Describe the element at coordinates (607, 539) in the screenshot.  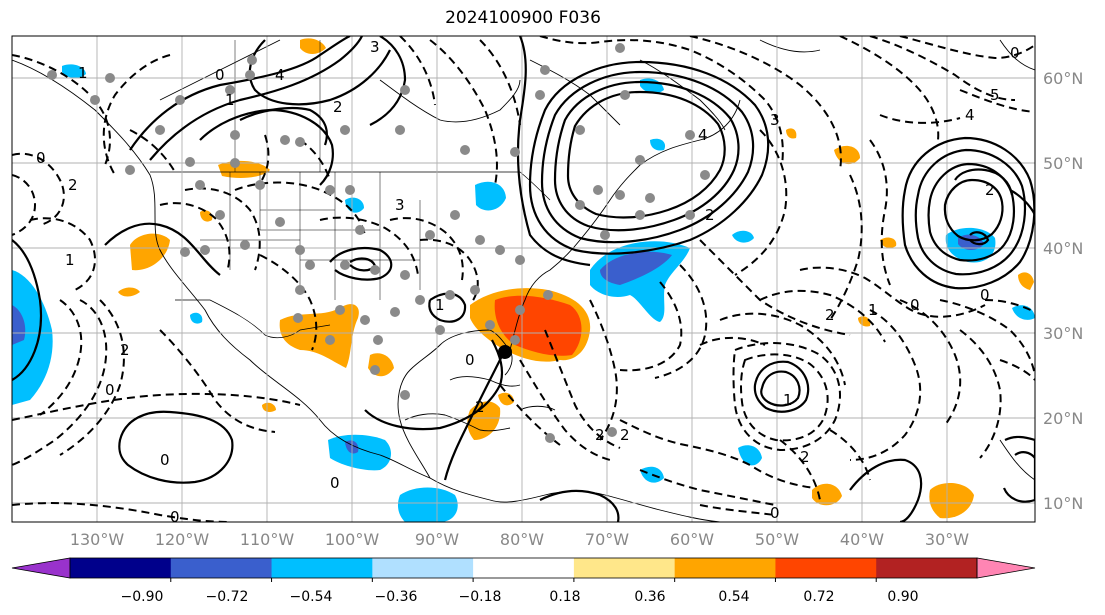
I see `lon-label: 70°W` at that location.